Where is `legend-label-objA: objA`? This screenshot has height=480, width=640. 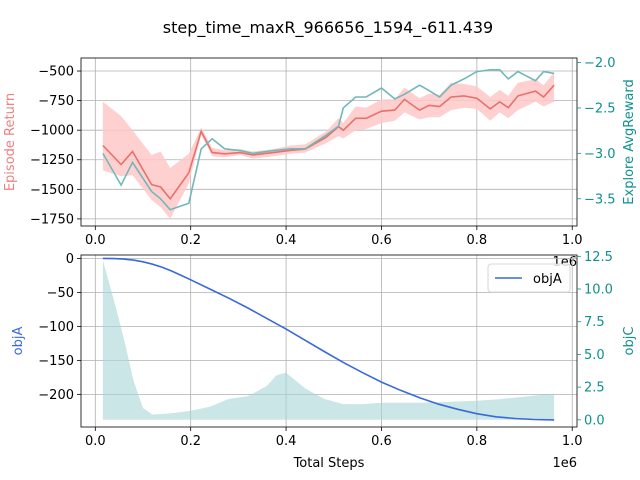
legend-label-objA: objA is located at coordinates (547, 279).